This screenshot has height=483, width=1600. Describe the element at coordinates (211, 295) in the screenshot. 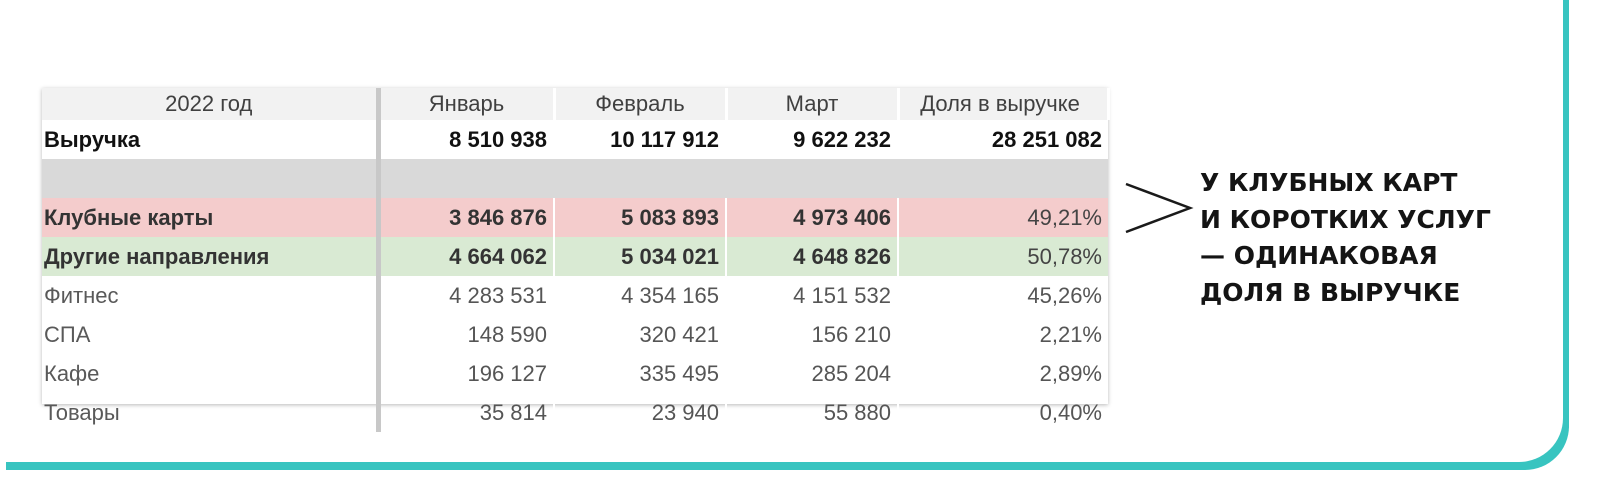

I see `row-label: Фитнес` at that location.